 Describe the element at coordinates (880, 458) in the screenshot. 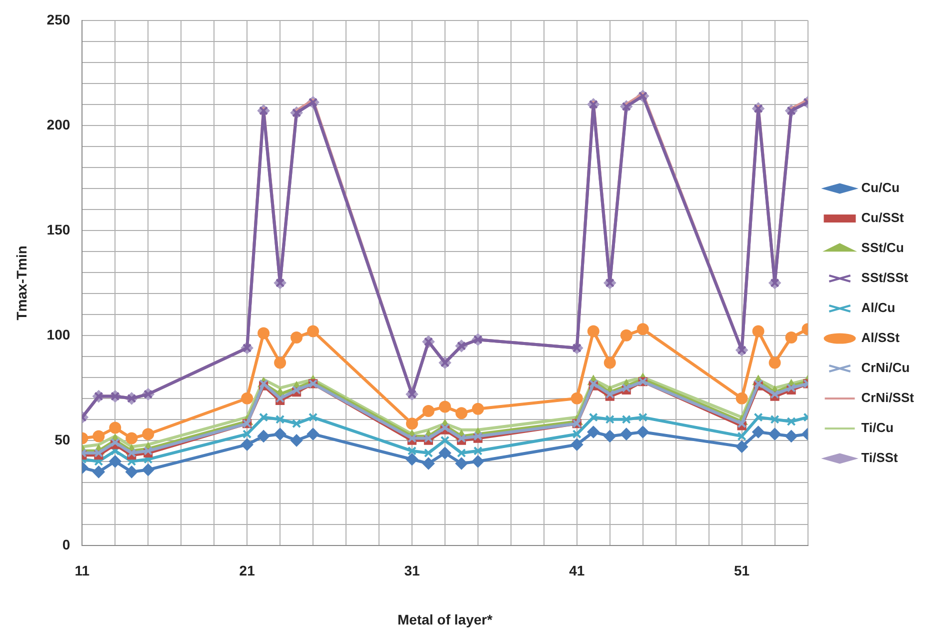

I see `legend-label: Ti/SSt` at that location.